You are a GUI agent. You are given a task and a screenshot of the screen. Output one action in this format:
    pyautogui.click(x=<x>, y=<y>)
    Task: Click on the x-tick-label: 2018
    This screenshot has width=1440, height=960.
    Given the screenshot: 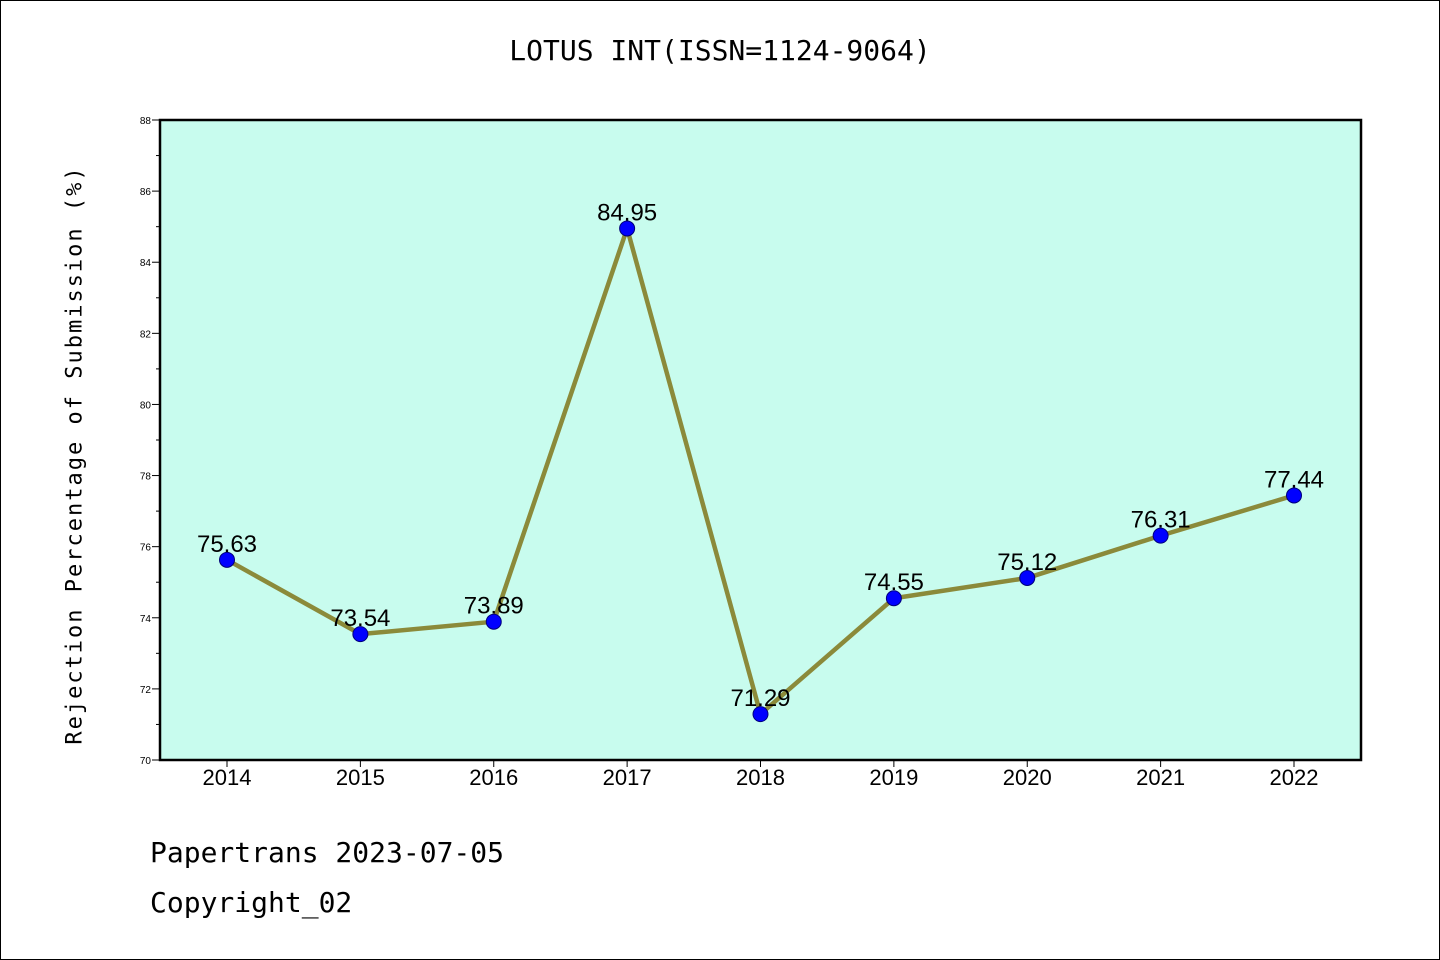 What is the action you would take?
    pyautogui.click(x=760, y=777)
    